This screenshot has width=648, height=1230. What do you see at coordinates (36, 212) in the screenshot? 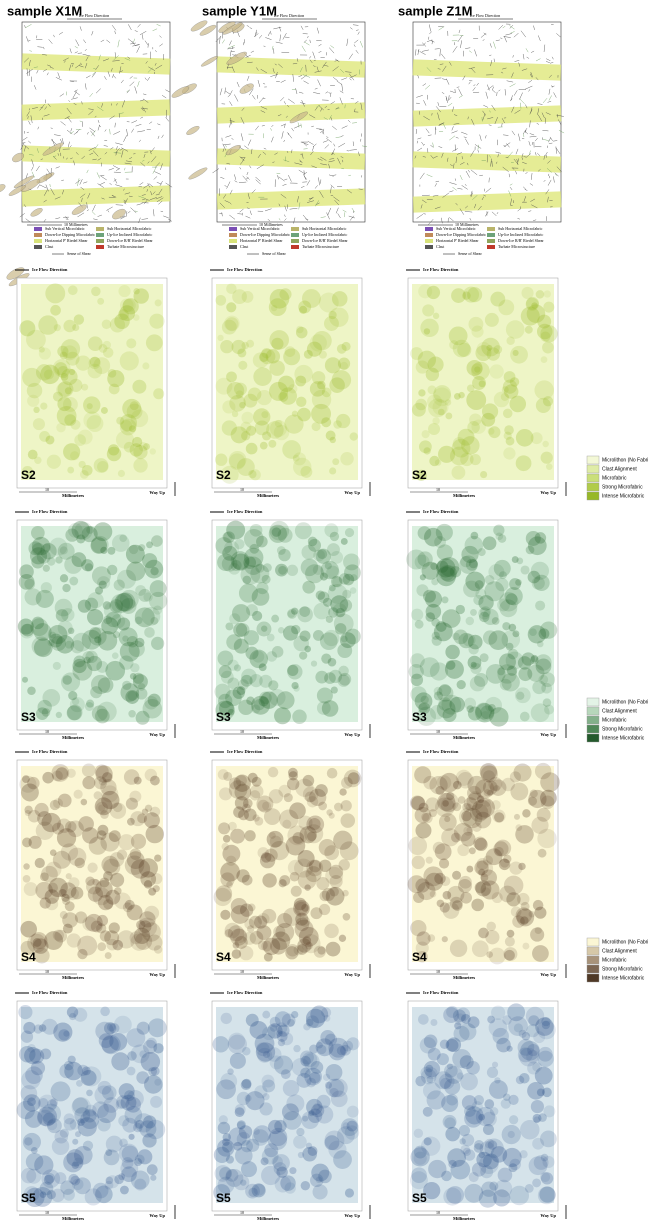
I see `clast` at bounding box center [36, 212].